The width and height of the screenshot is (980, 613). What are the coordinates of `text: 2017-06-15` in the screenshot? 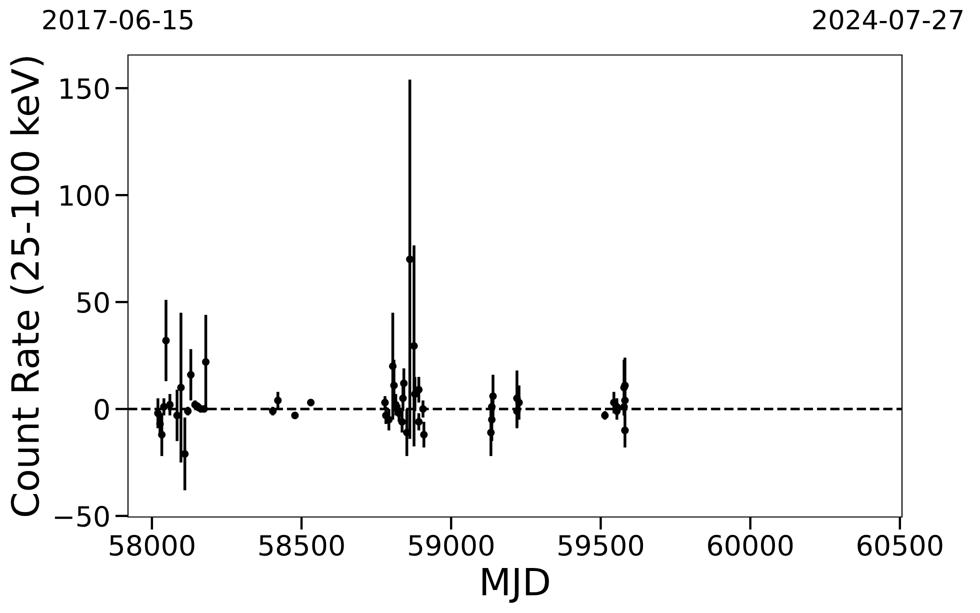 It's located at (117, 20).